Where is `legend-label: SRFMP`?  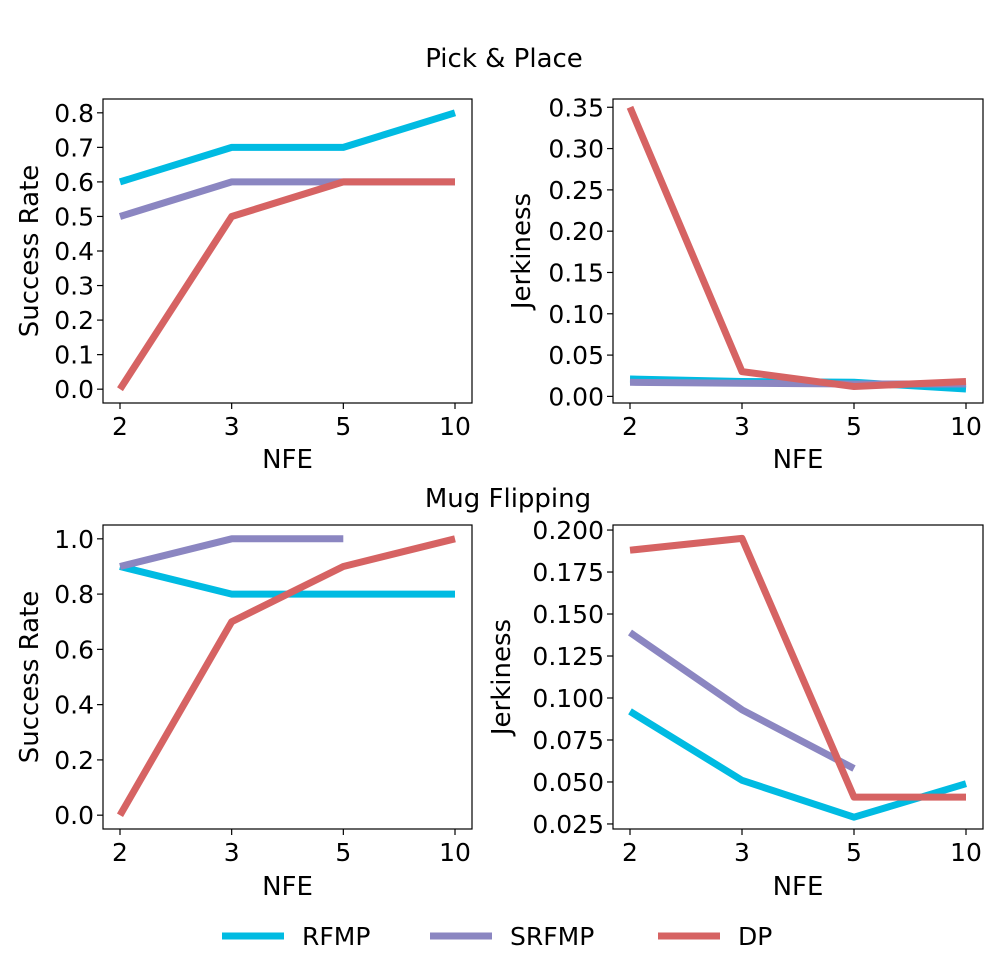
legend-label: SRFMP is located at coordinates (552, 936).